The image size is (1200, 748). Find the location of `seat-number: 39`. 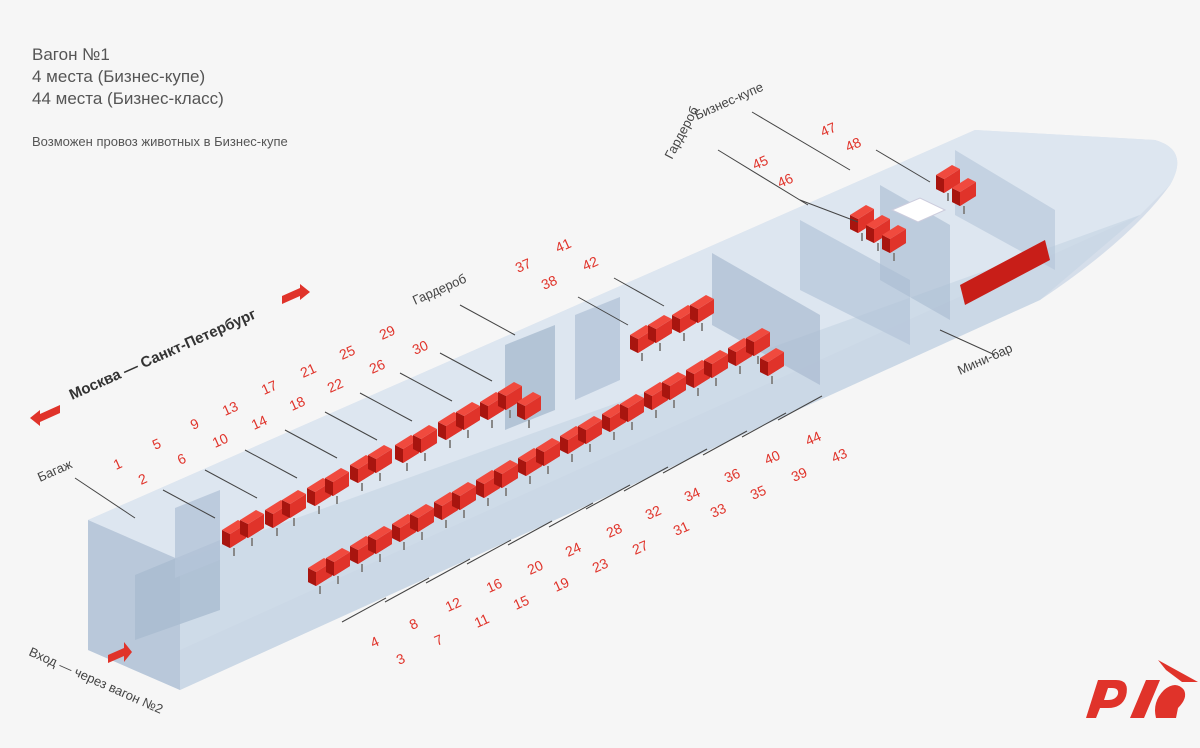

seat-number: 39 is located at coordinates (799, 474).